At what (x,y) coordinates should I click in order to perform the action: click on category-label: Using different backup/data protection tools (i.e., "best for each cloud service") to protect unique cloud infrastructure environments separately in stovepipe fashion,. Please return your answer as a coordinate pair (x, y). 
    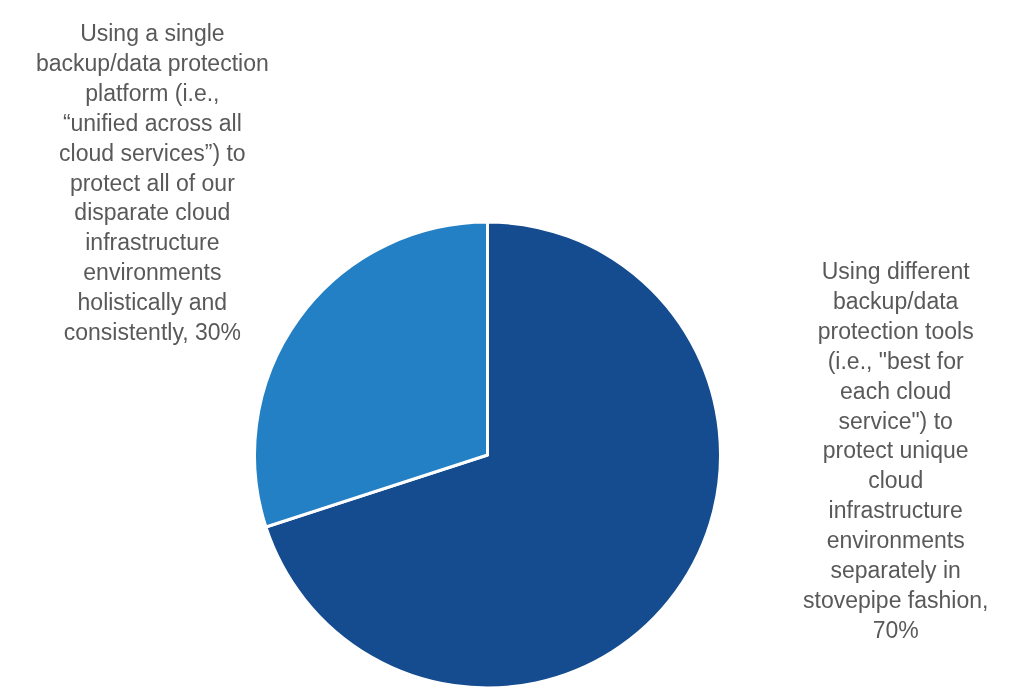
    Looking at the image, I should click on (896, 435).